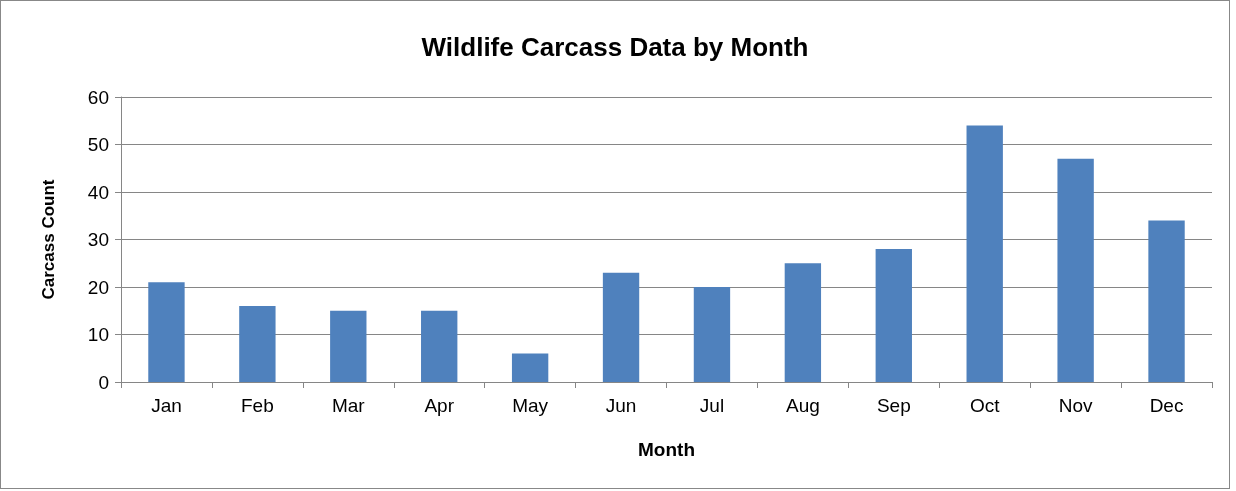  What do you see at coordinates (98, 334) in the screenshot?
I see `y-tick-label: 10` at bounding box center [98, 334].